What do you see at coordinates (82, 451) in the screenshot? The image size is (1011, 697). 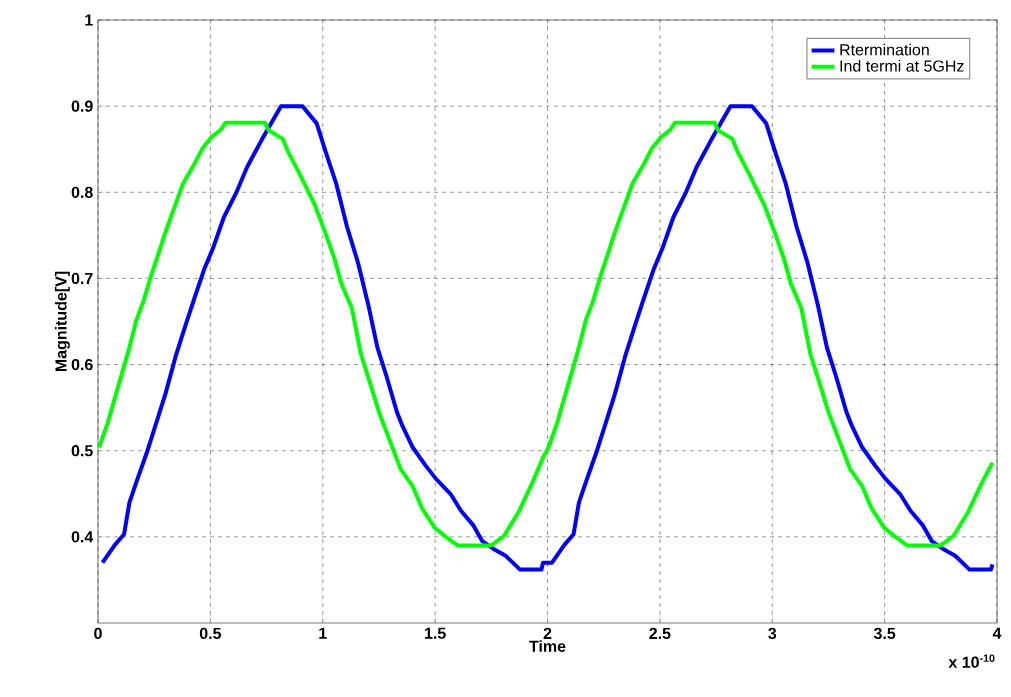 I see `y-tick-label: 0.5` at bounding box center [82, 451].